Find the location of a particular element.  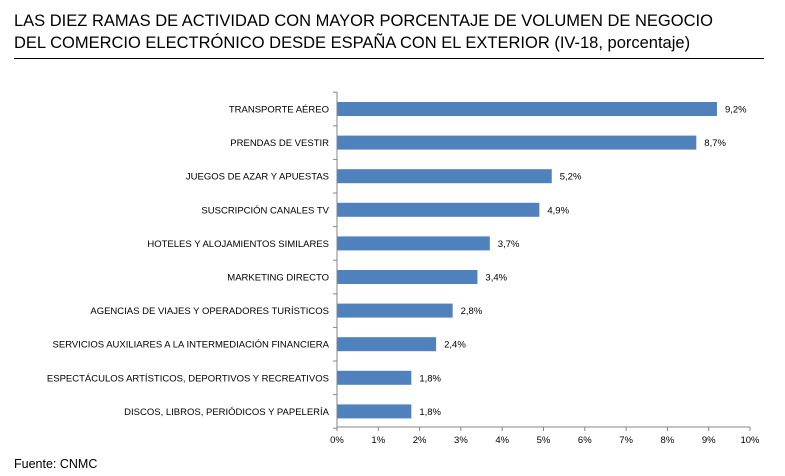

data-label: 8,7% is located at coordinates (715, 143).